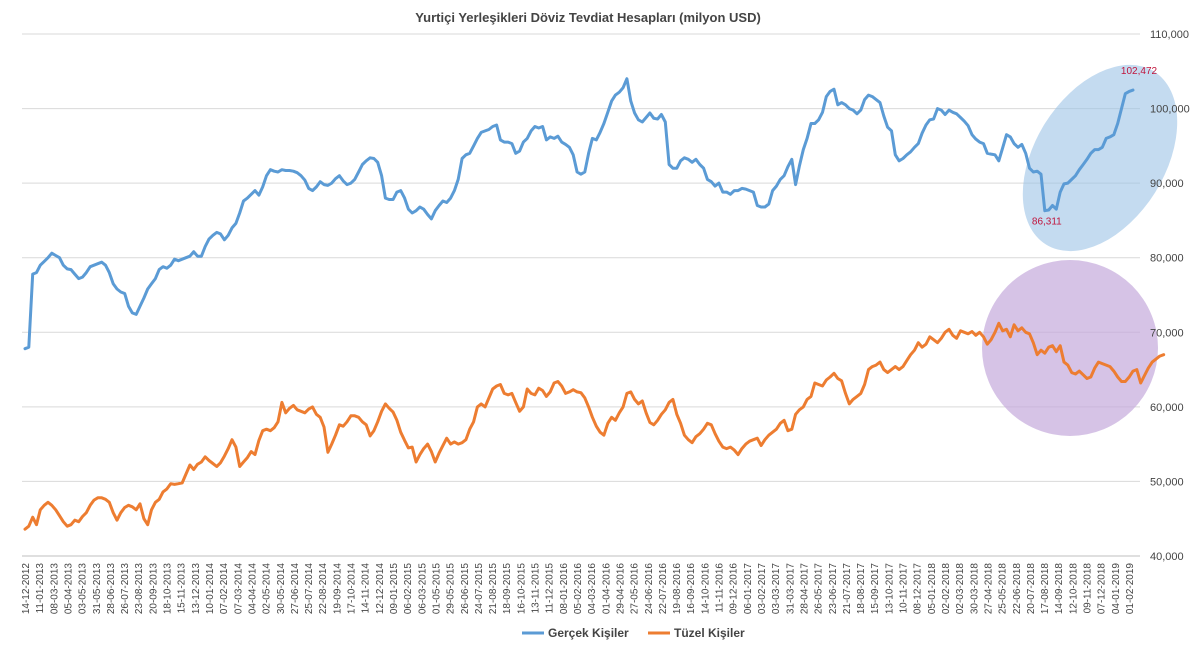  Describe the element at coordinates (40, 588) in the screenshot. I see `x-tick-label: 11-01-2013` at that location.